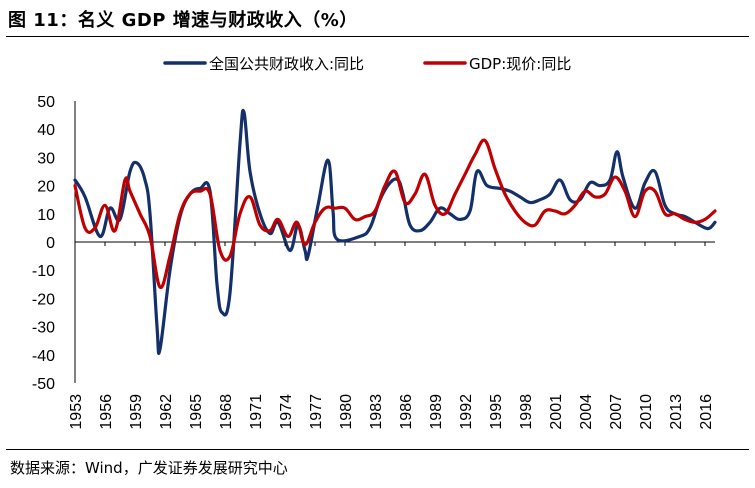 Image resolution: width=755 pixels, height=488 pixels. What do you see at coordinates (256, 412) in the screenshot?
I see `x-tick-label: 1971` at bounding box center [256, 412].